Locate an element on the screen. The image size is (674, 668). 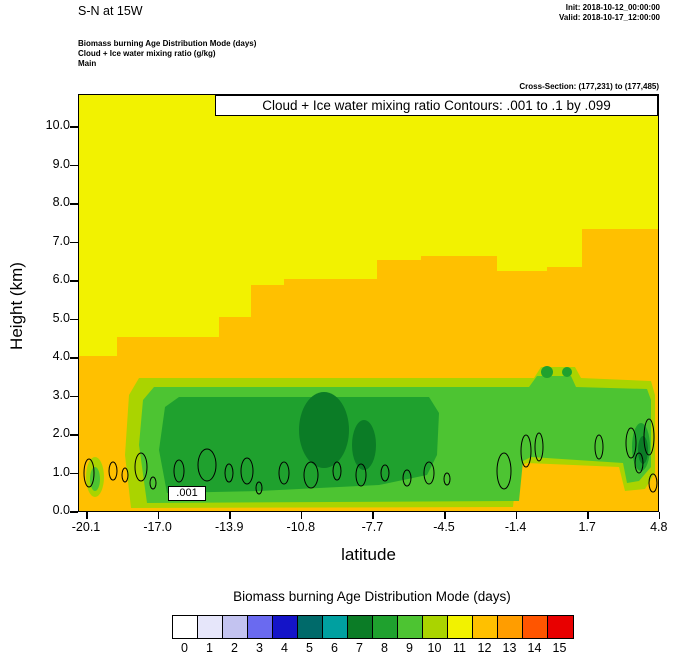
y-axis-title: Height (km) is located at coordinates (16, 306).